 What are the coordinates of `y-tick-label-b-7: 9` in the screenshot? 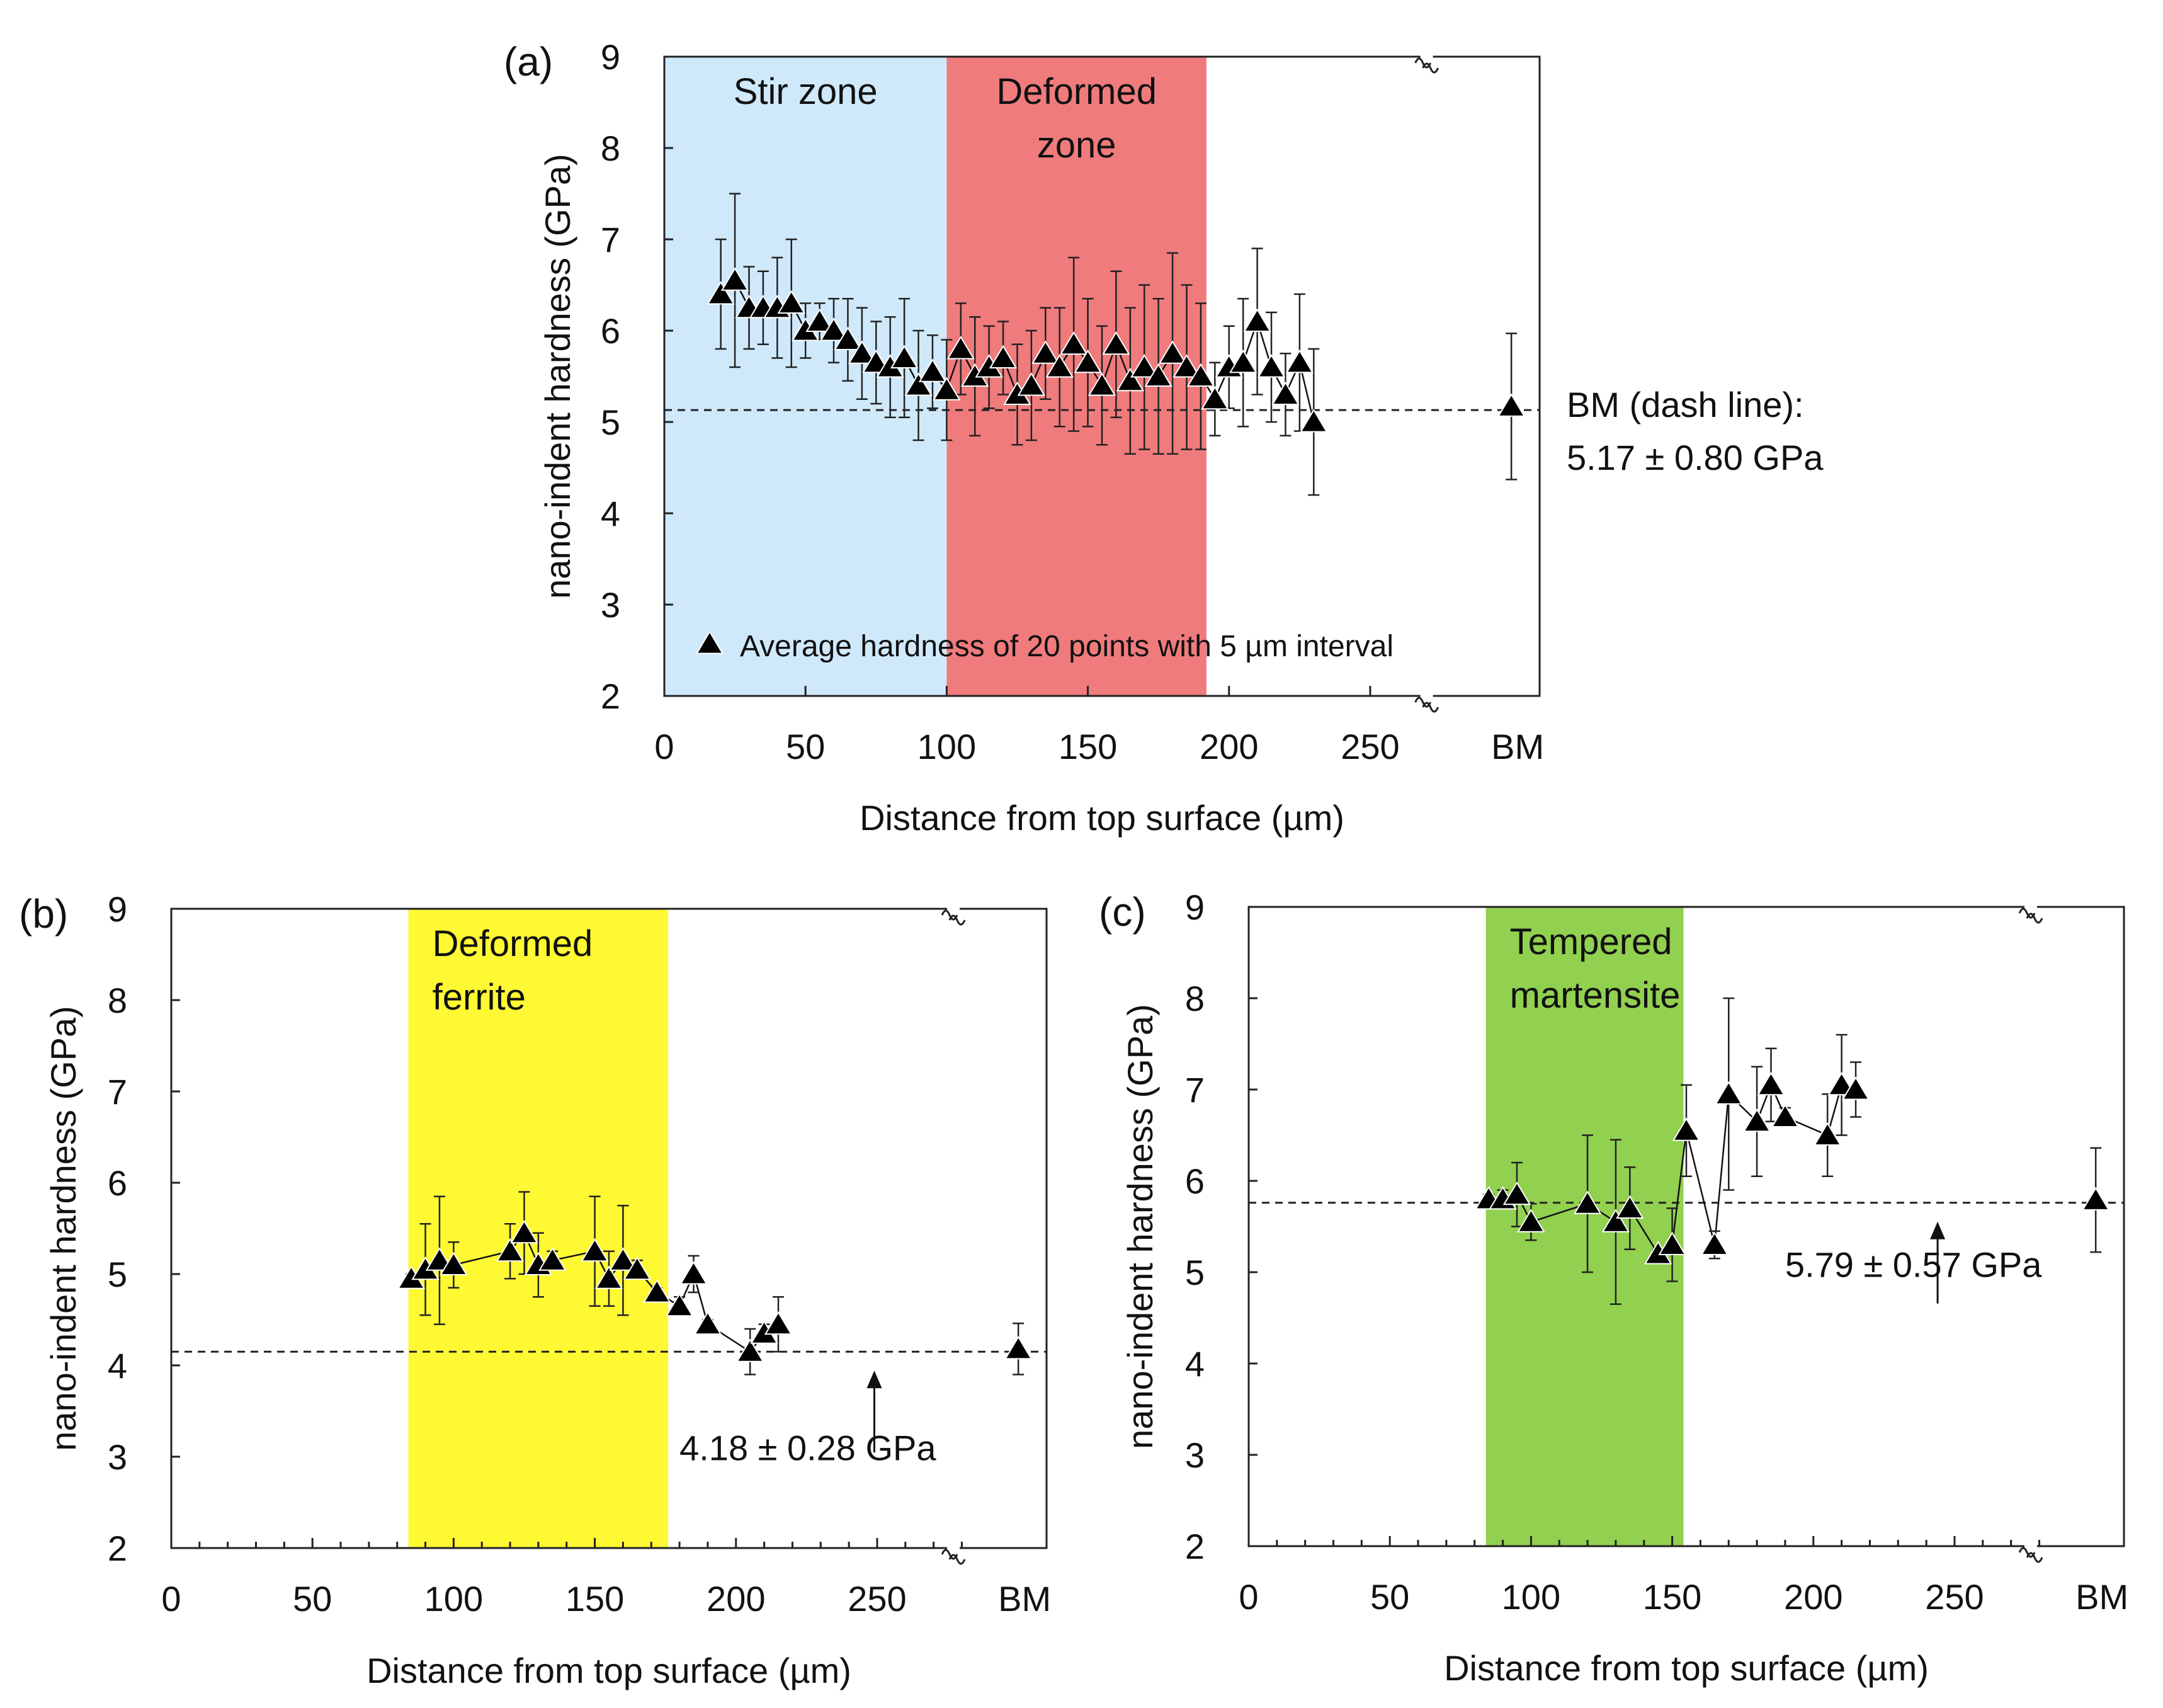 It's located at (117, 909).